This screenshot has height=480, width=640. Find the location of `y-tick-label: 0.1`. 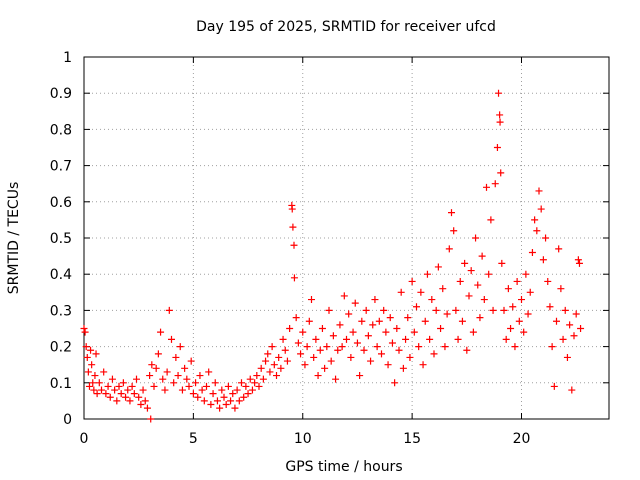

y-tick-label: 0.1 is located at coordinates (61, 384).